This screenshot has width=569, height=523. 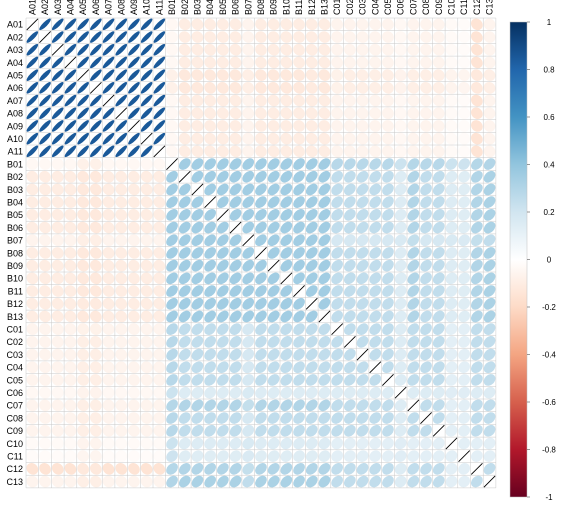 What do you see at coordinates (83, 88) in the screenshot?
I see `cell-A06-A05` at bounding box center [83, 88].